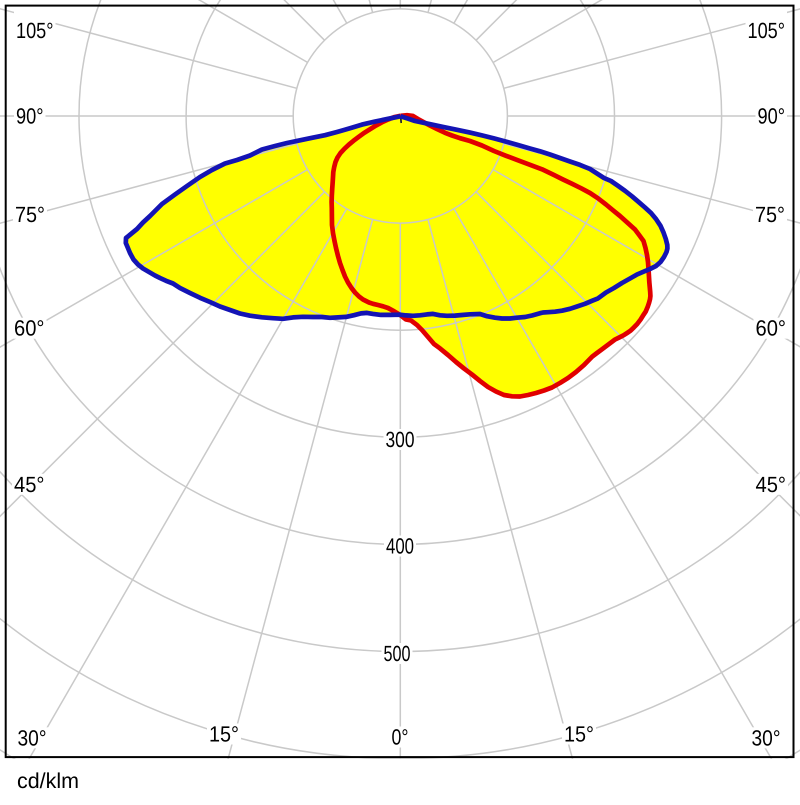 The image size is (800, 805). What do you see at coordinates (400, 439) in the screenshot?
I see `svg-text: 300` at bounding box center [400, 439].